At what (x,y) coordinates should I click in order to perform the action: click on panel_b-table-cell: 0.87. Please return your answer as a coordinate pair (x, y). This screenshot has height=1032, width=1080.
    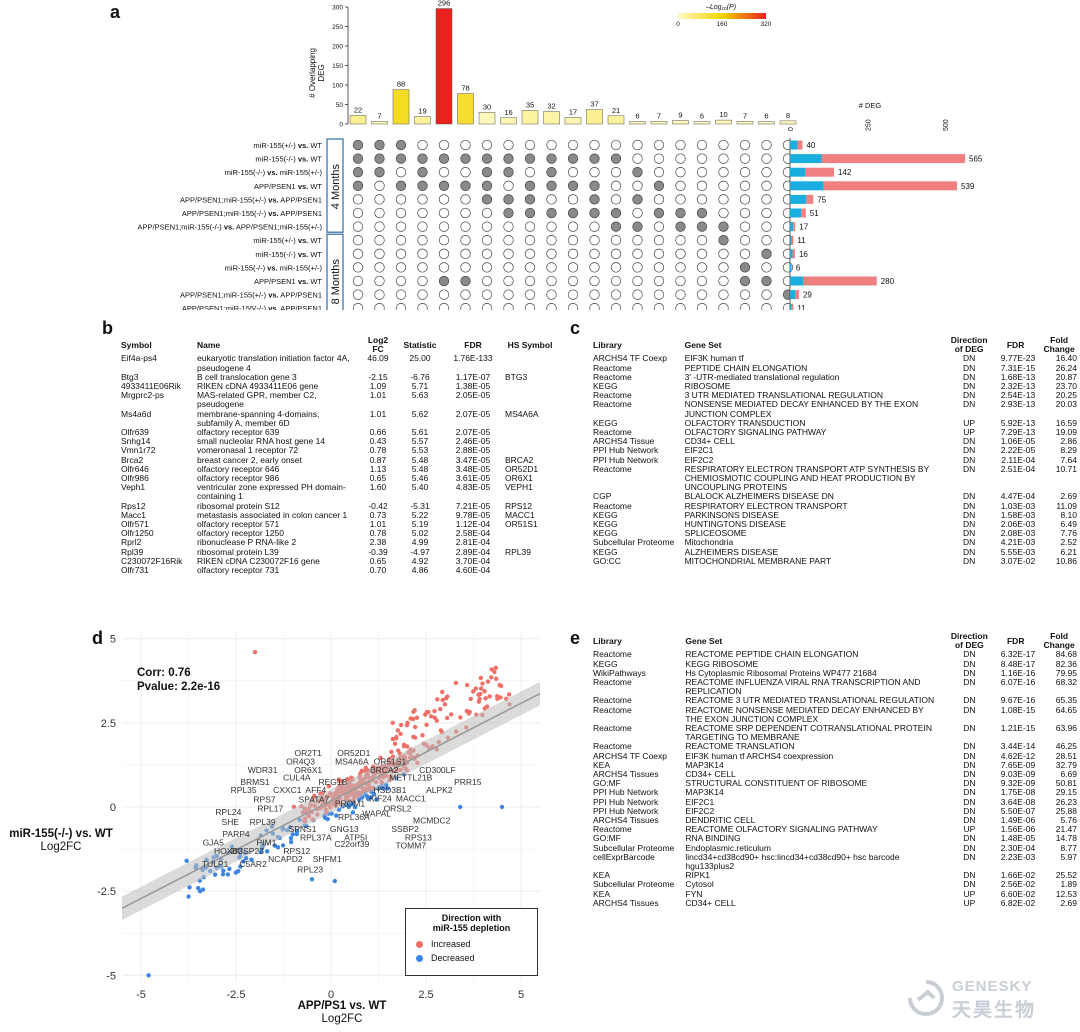
    Looking at the image, I should click on (378, 459).